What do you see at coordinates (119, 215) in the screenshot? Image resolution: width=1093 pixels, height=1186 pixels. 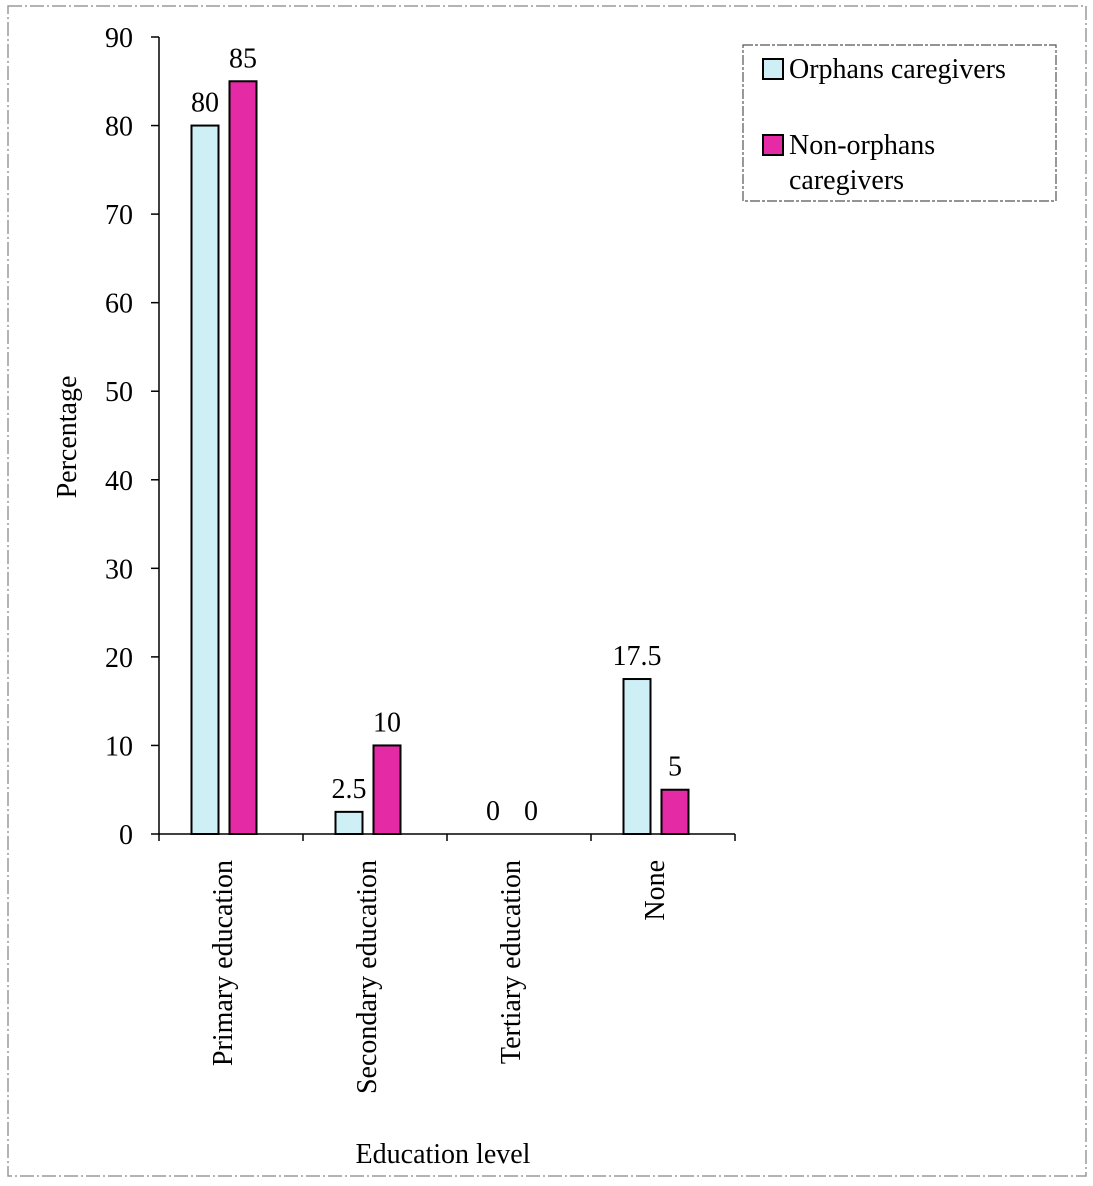 I see `y-tick-label: 70` at bounding box center [119, 215].